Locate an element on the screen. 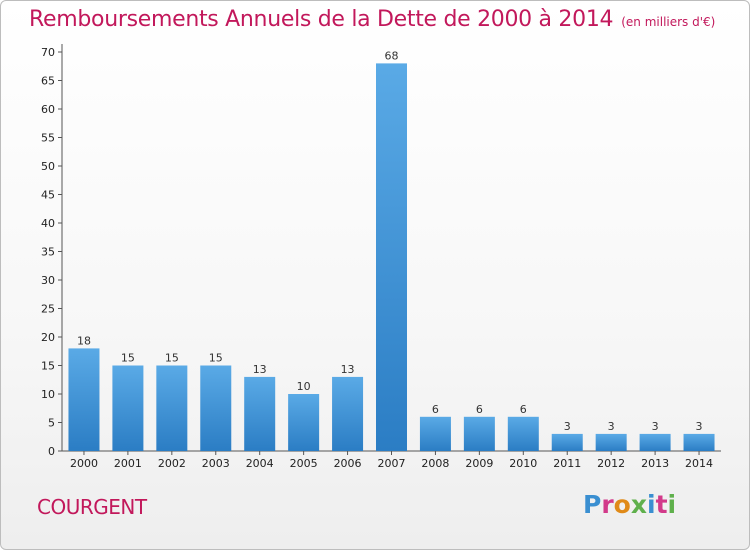 The height and width of the screenshot is (550, 750). logo-letter: o is located at coordinates (622, 504).